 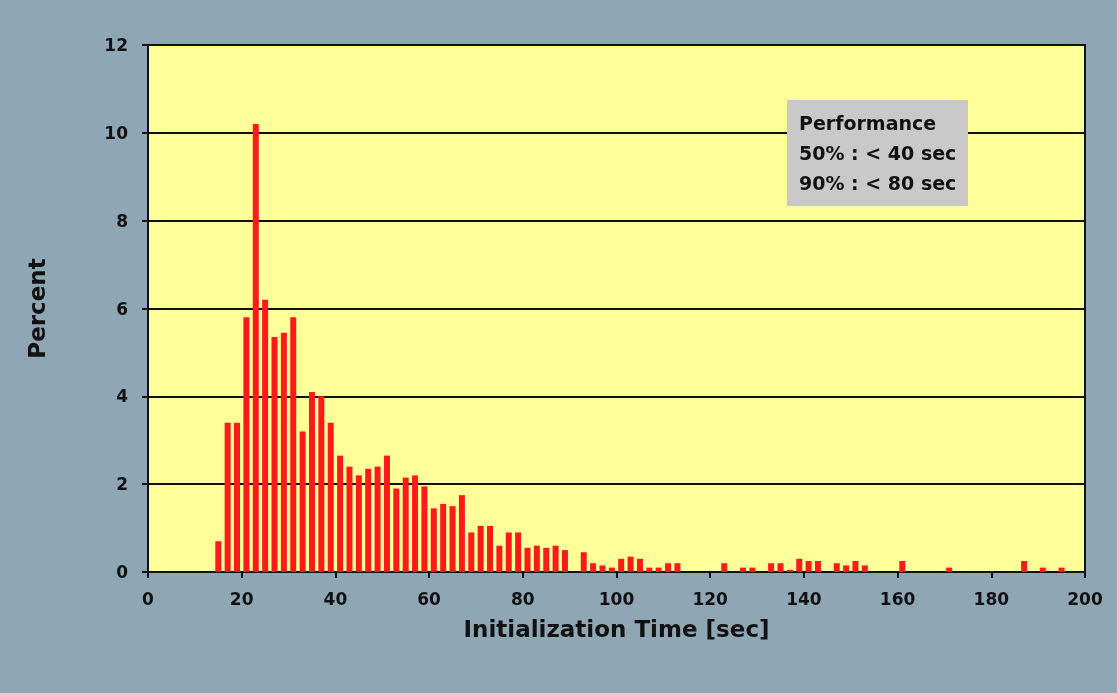 What do you see at coordinates (241, 598) in the screenshot?
I see `x-tick-label: 20` at bounding box center [241, 598].